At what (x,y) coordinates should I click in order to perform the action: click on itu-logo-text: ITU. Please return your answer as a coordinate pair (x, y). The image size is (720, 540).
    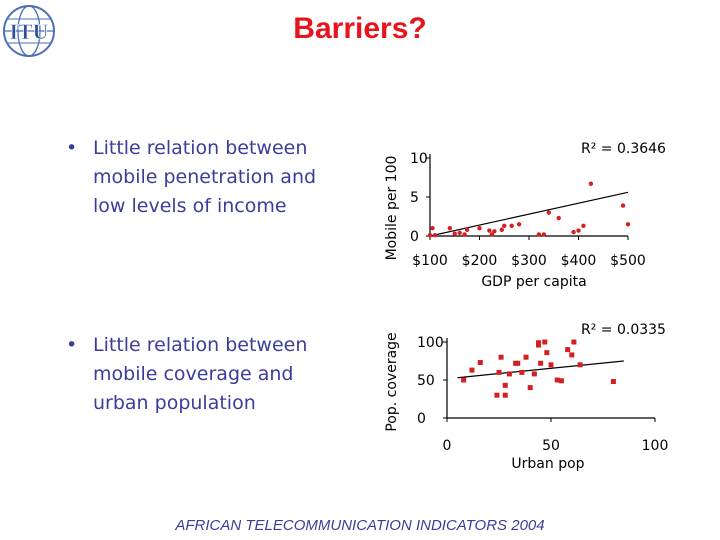
    Looking at the image, I should click on (28, 31).